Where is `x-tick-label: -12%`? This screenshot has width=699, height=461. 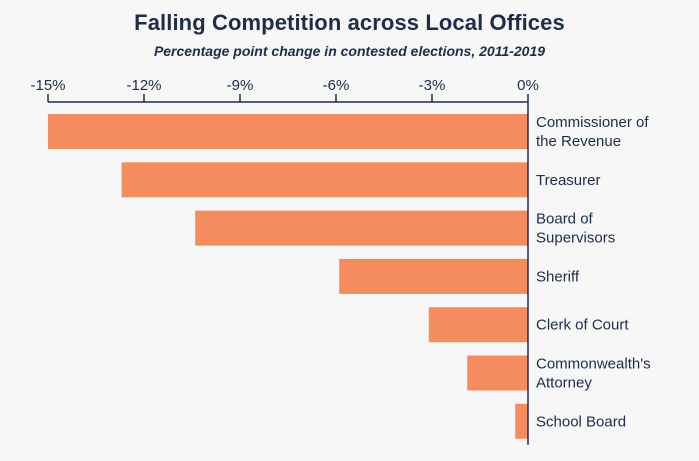 x-tick-label: -12% is located at coordinates (143, 85).